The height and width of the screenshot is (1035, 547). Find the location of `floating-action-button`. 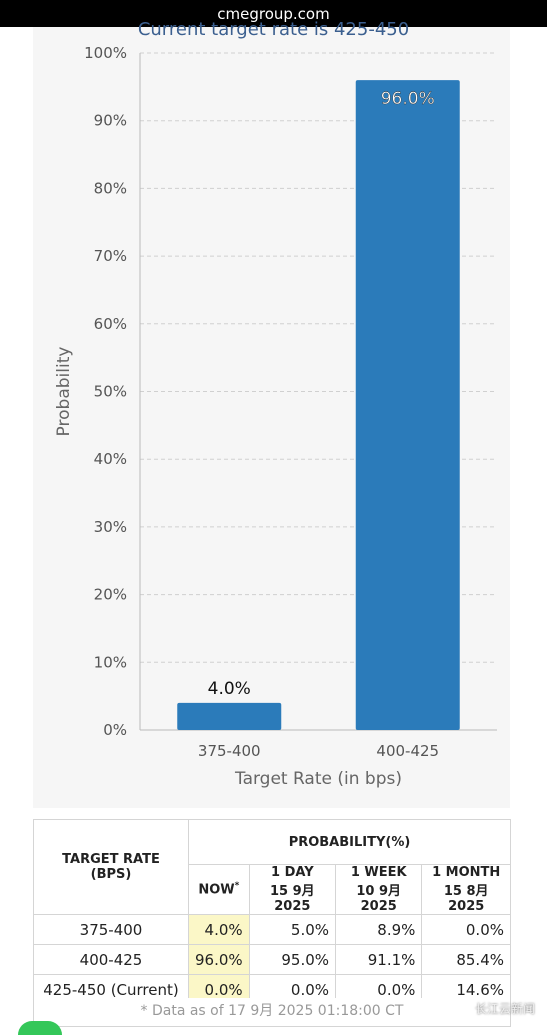

floating-action-button is located at coordinates (40, 1028).